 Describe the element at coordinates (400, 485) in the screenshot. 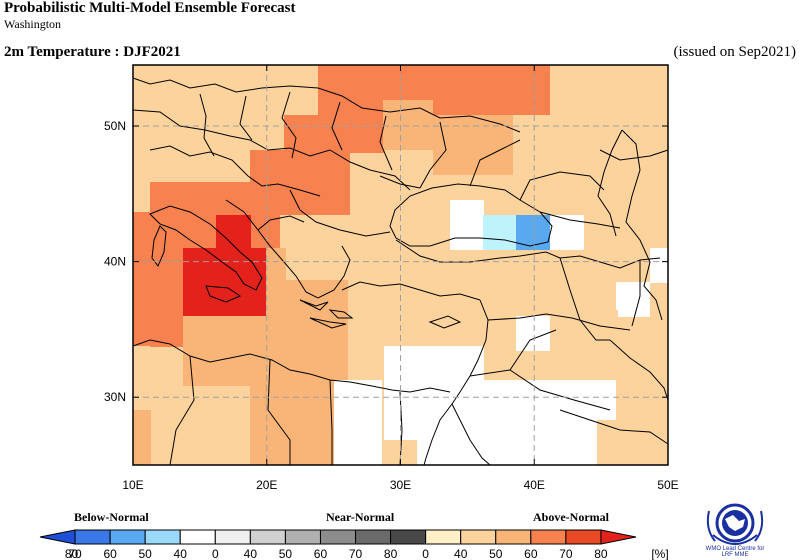

I see `x-tick-label: 30E` at that location.